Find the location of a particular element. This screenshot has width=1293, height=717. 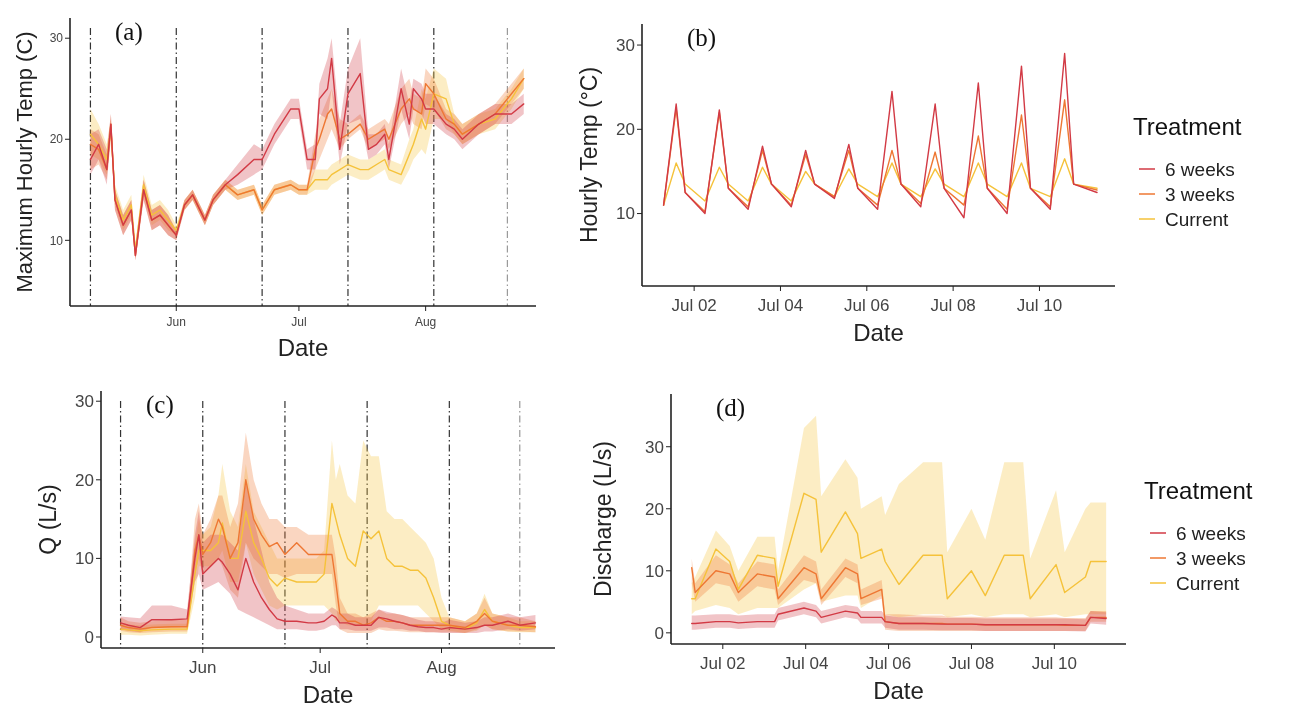

chart-title: (a) is located at coordinates (129, 32).